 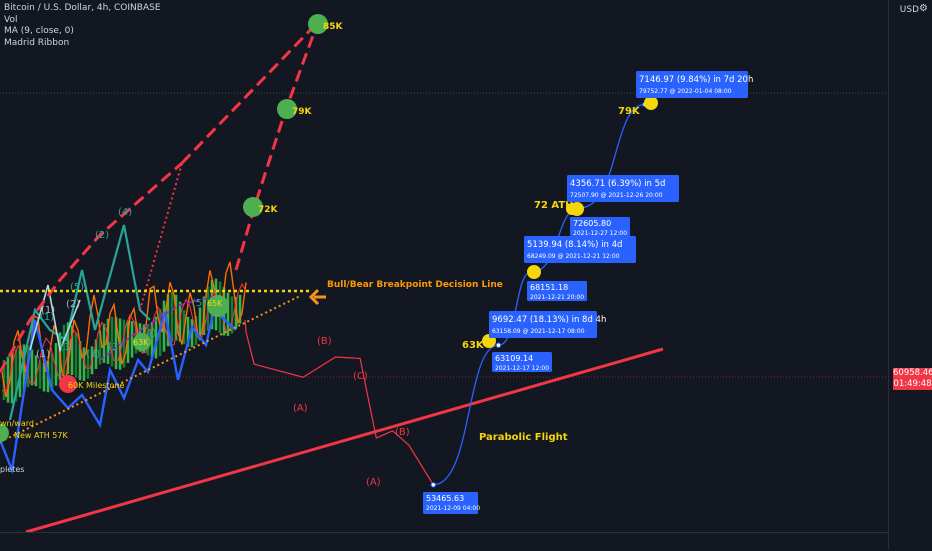 What do you see at coordinates (47, 317) in the screenshot?
I see `wave-label-10: (1)` at bounding box center [47, 317].